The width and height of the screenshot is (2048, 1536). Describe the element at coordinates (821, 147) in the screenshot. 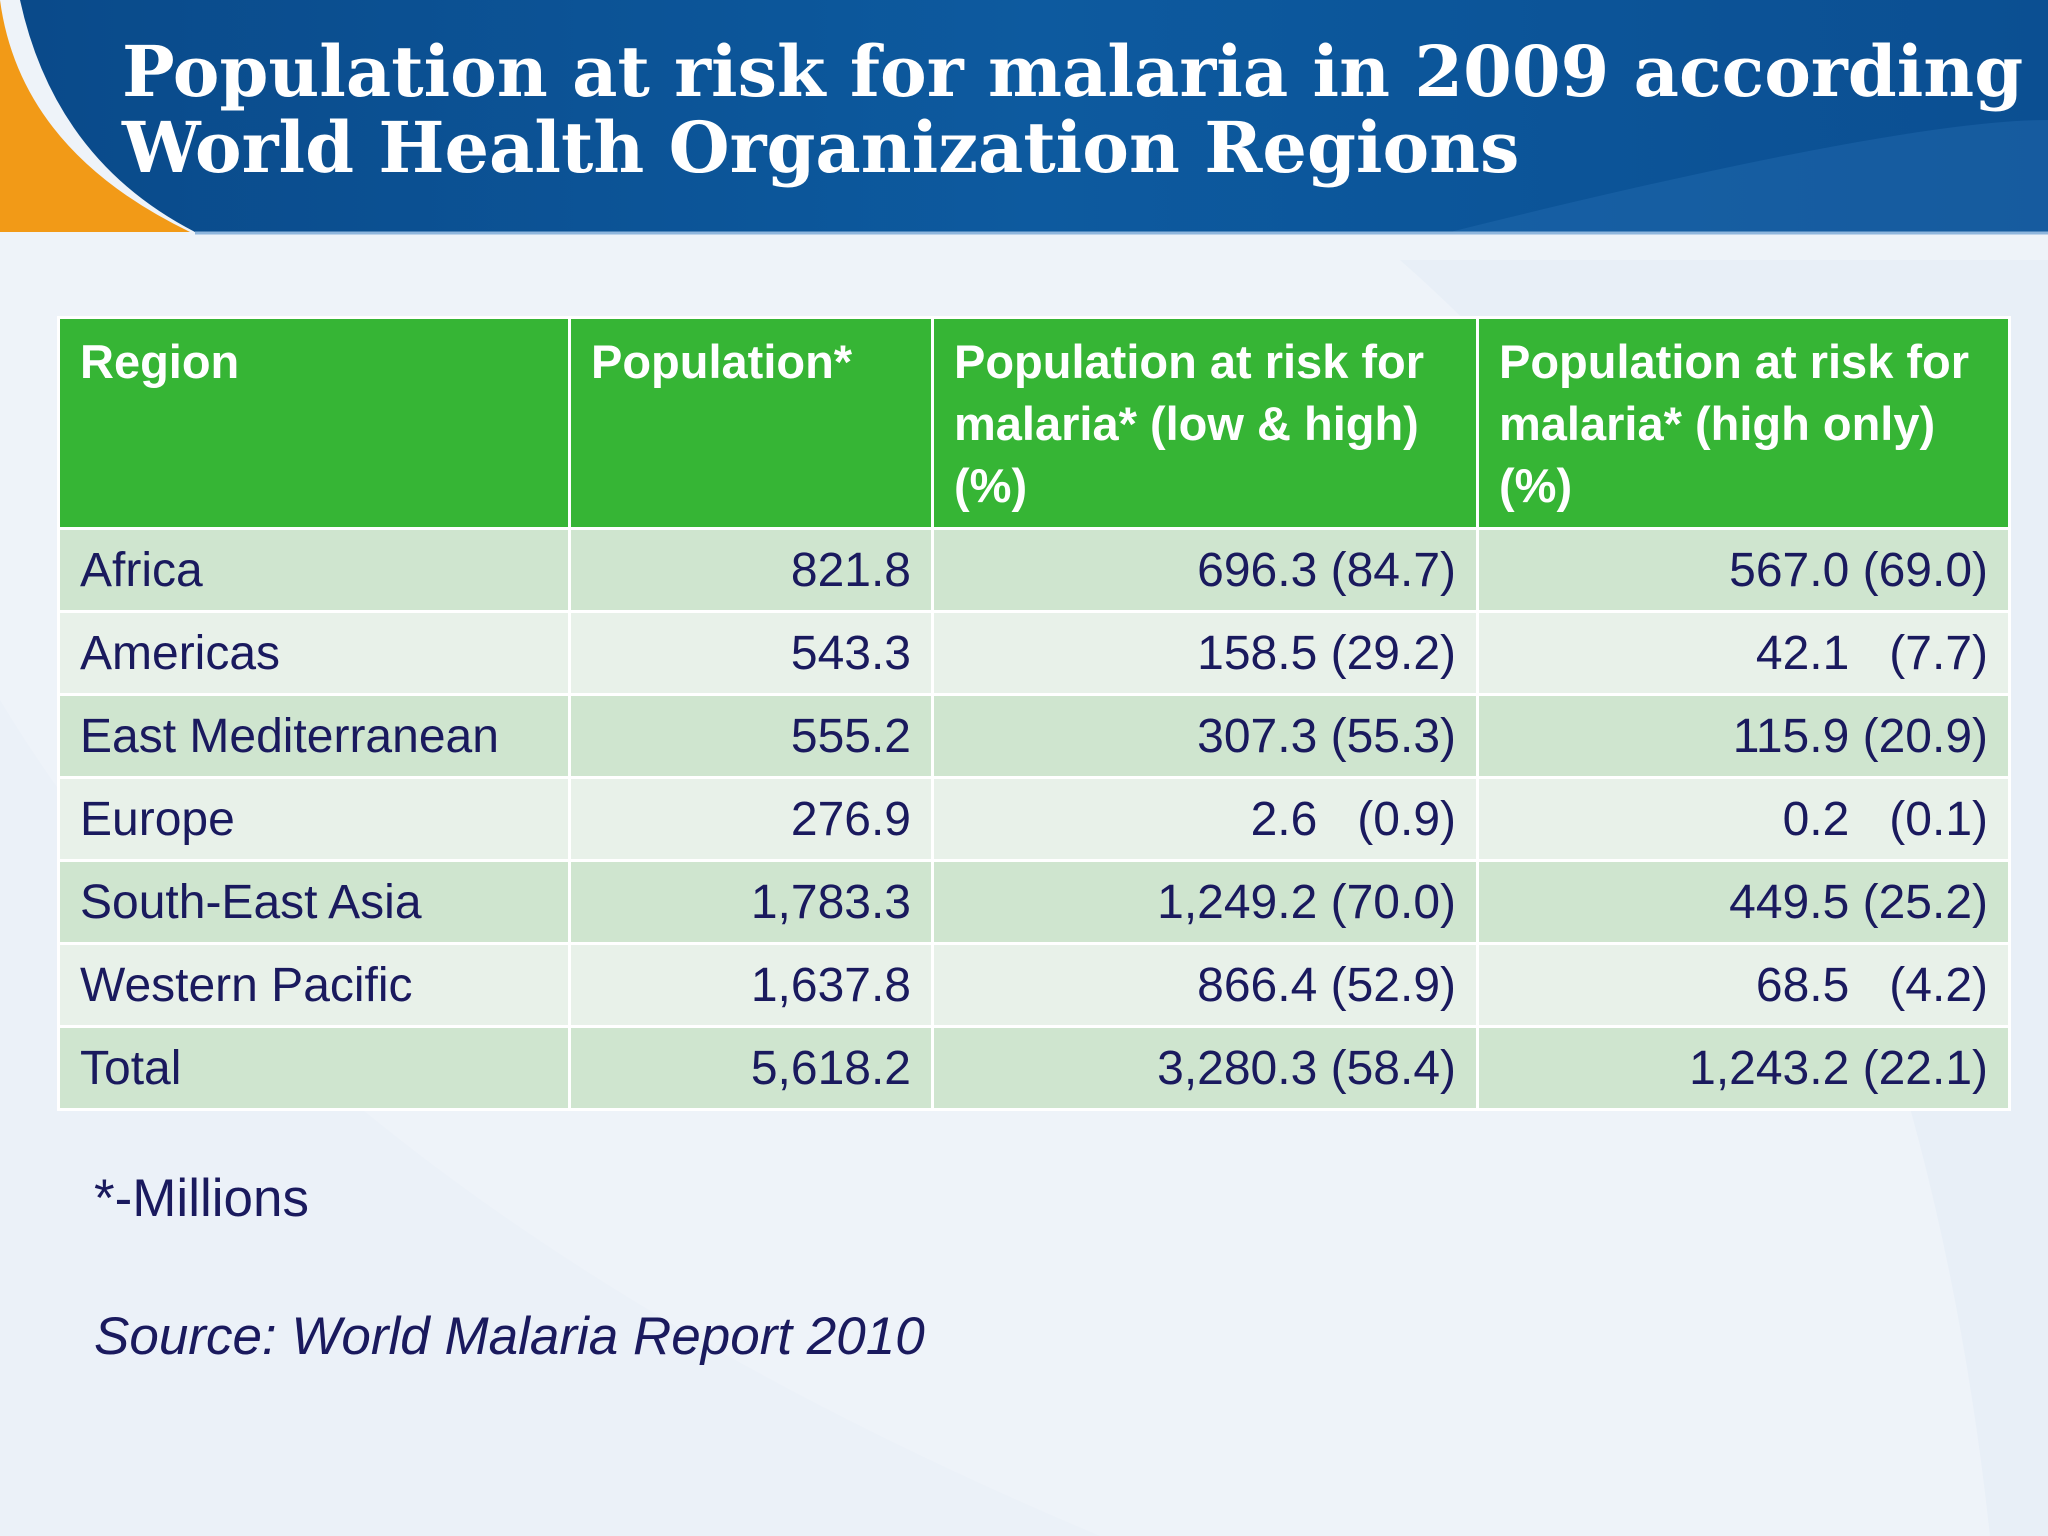

I see `title-line-2: World Health Organization Regions` at that location.